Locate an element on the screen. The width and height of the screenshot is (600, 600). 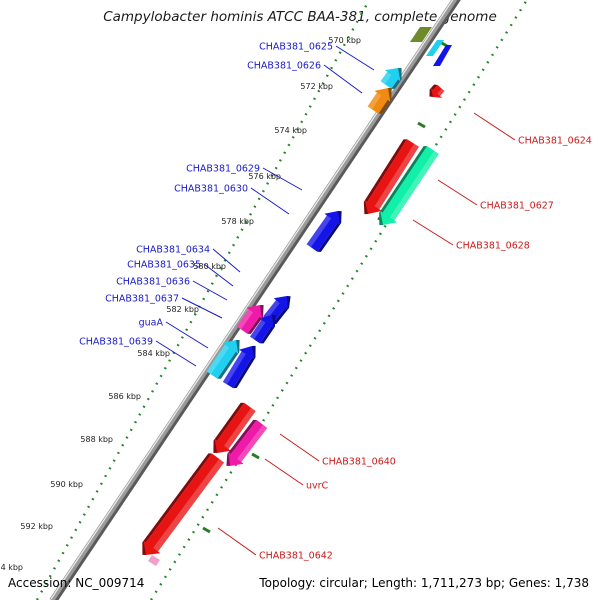
gene-label-chab381-0635: CHAB381_0635 is located at coordinates (164, 265).